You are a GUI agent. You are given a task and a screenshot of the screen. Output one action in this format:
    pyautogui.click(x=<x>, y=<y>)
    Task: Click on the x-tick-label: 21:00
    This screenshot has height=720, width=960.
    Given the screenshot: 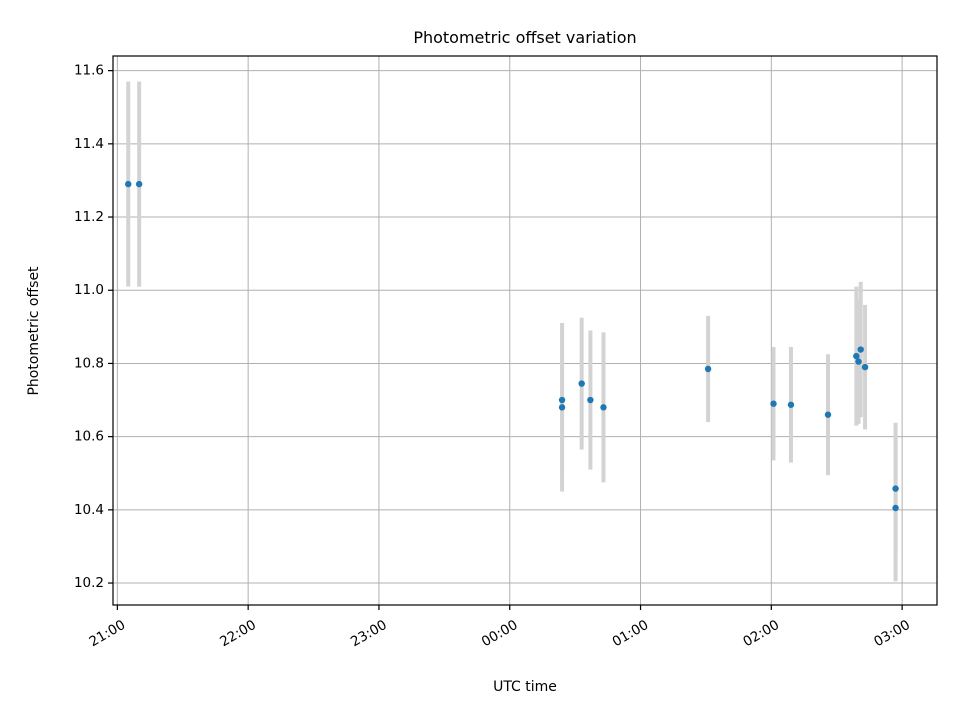 What is the action you would take?
    pyautogui.click(x=107, y=633)
    